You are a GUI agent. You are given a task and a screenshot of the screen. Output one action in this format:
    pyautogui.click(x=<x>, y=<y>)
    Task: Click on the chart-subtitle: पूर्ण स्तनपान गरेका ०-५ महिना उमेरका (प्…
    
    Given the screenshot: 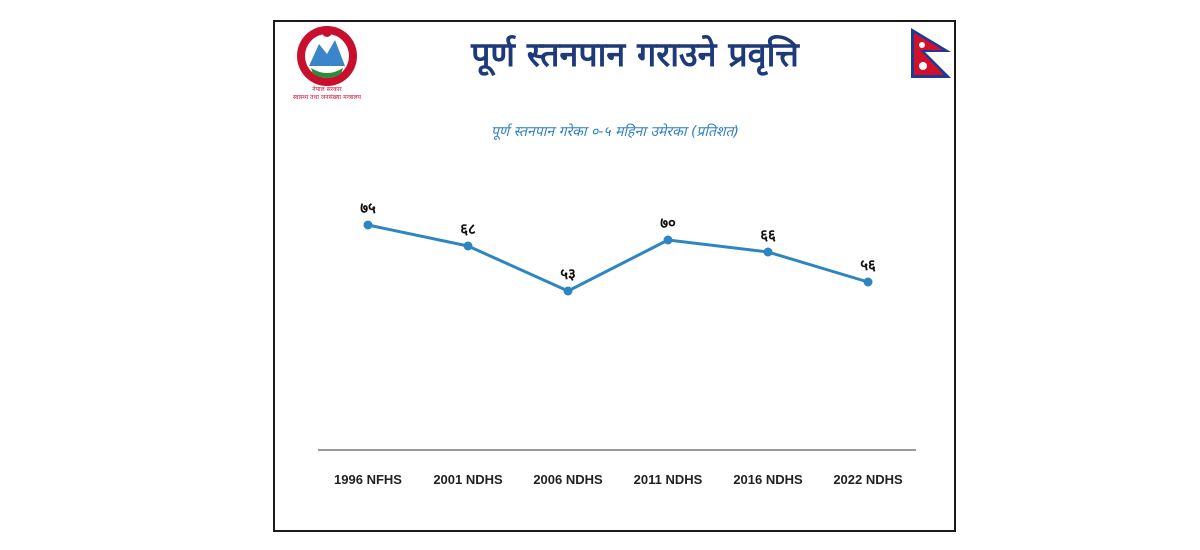 What is the action you would take?
    pyautogui.click(x=615, y=132)
    